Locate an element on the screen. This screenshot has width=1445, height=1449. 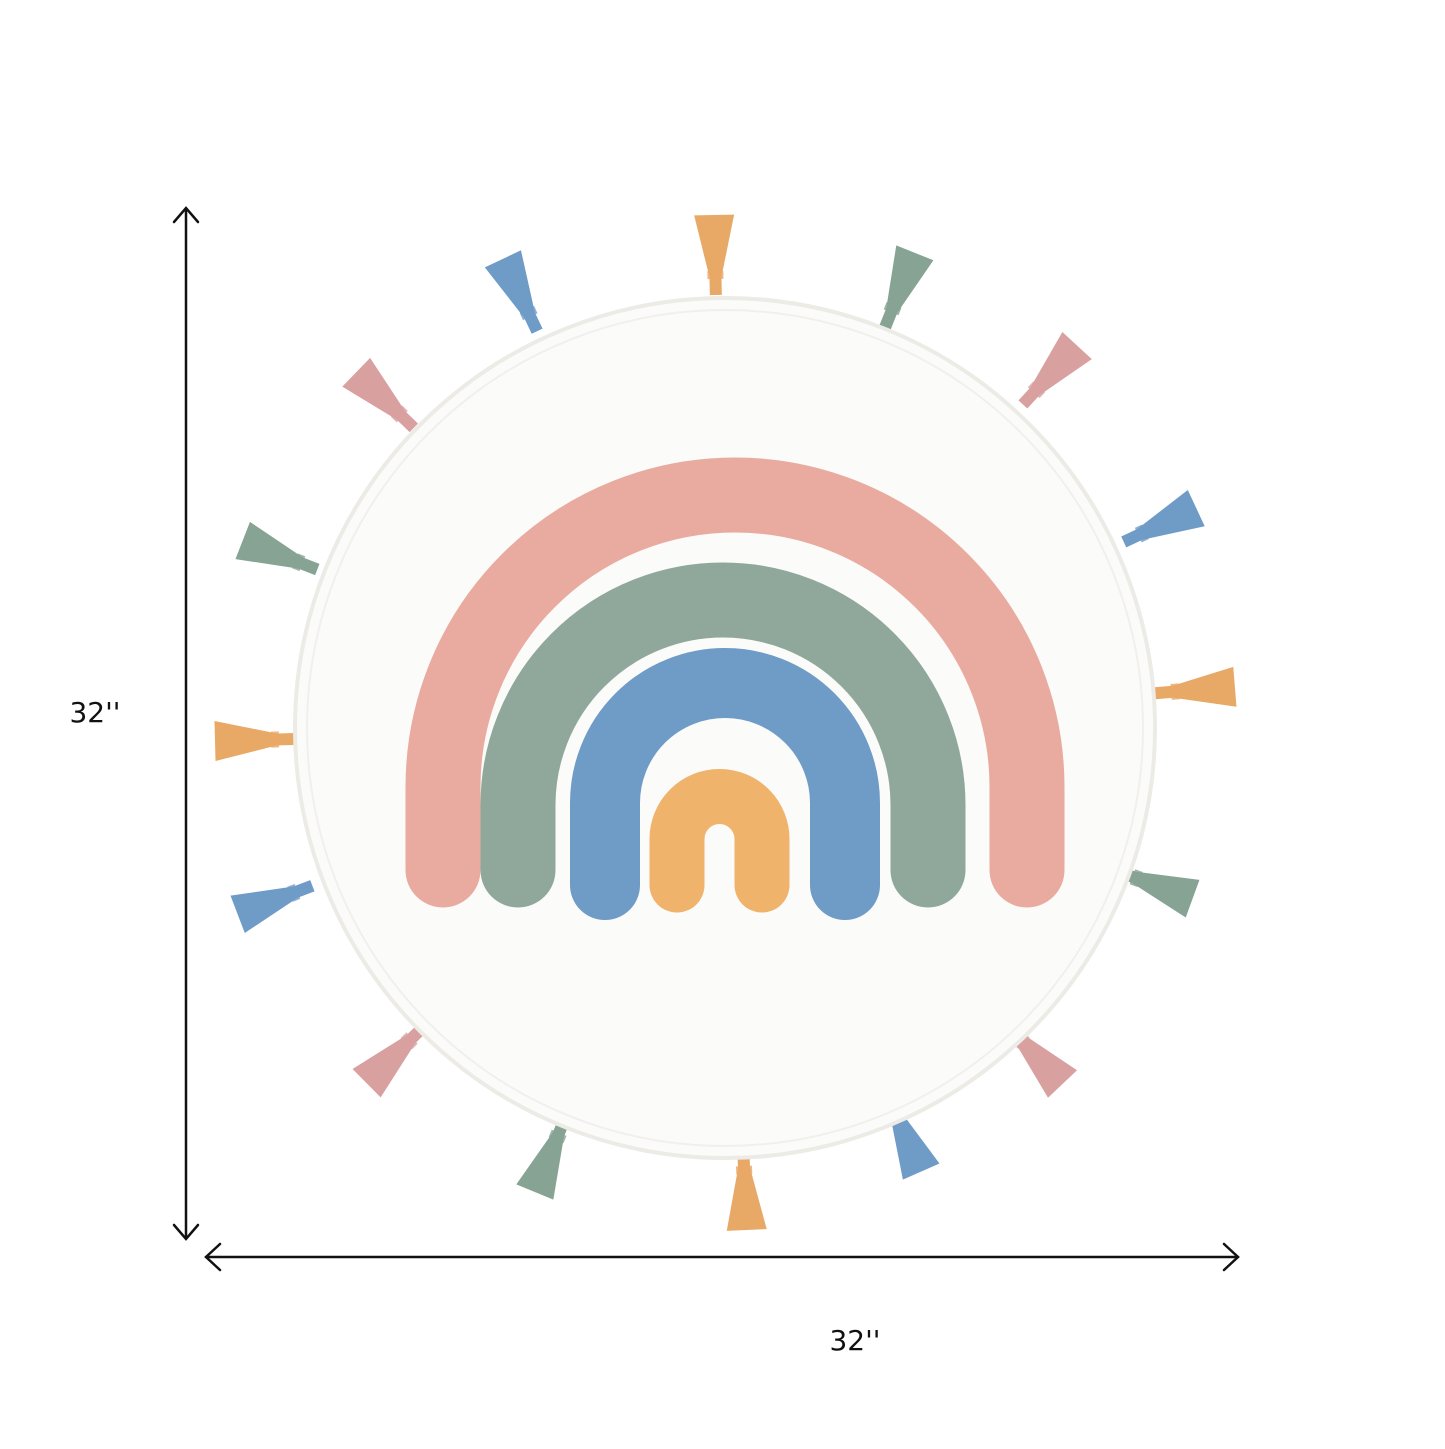
rainbow is located at coordinates (735, 688).